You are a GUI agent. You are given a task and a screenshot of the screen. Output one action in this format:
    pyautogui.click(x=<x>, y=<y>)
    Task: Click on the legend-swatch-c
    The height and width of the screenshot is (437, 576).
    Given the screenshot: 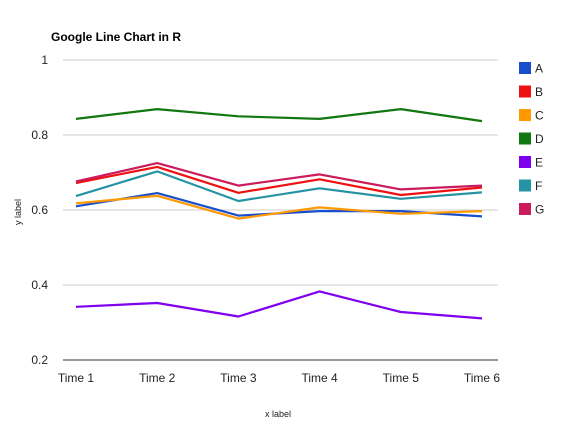 What is the action you would take?
    pyautogui.click(x=525, y=115)
    